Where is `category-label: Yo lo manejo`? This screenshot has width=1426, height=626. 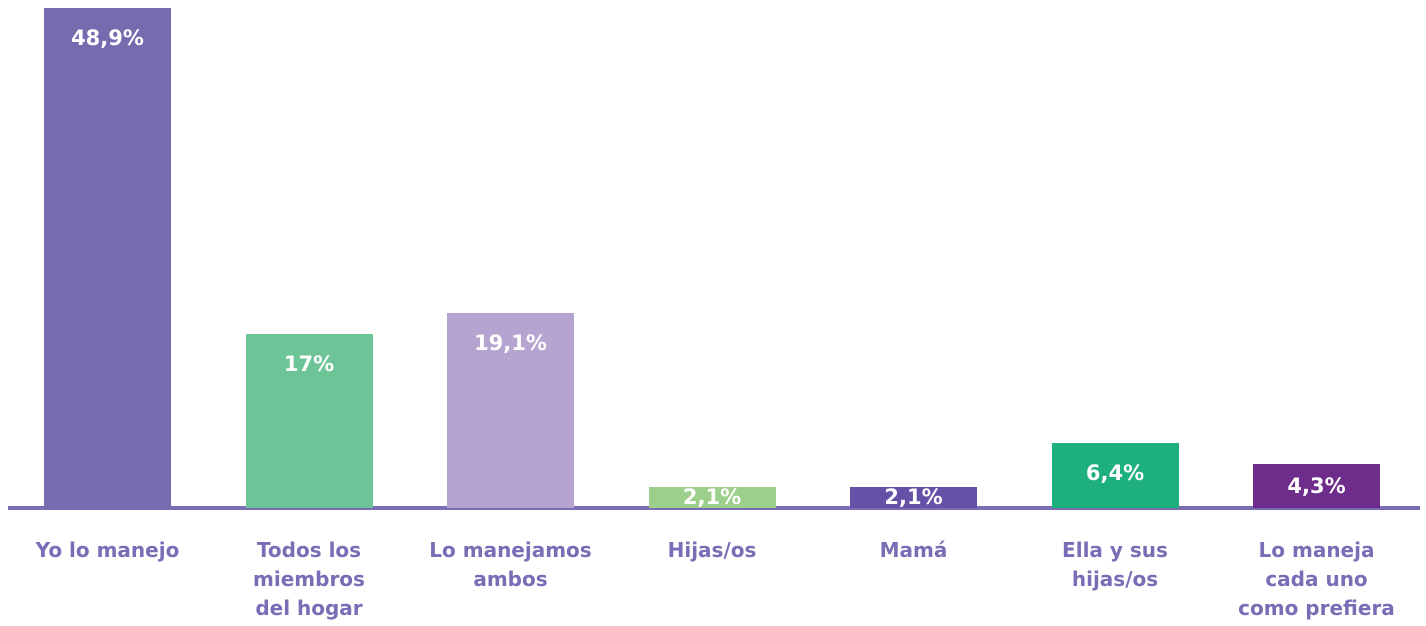 category-label: Yo lo manejo is located at coordinates (107, 550).